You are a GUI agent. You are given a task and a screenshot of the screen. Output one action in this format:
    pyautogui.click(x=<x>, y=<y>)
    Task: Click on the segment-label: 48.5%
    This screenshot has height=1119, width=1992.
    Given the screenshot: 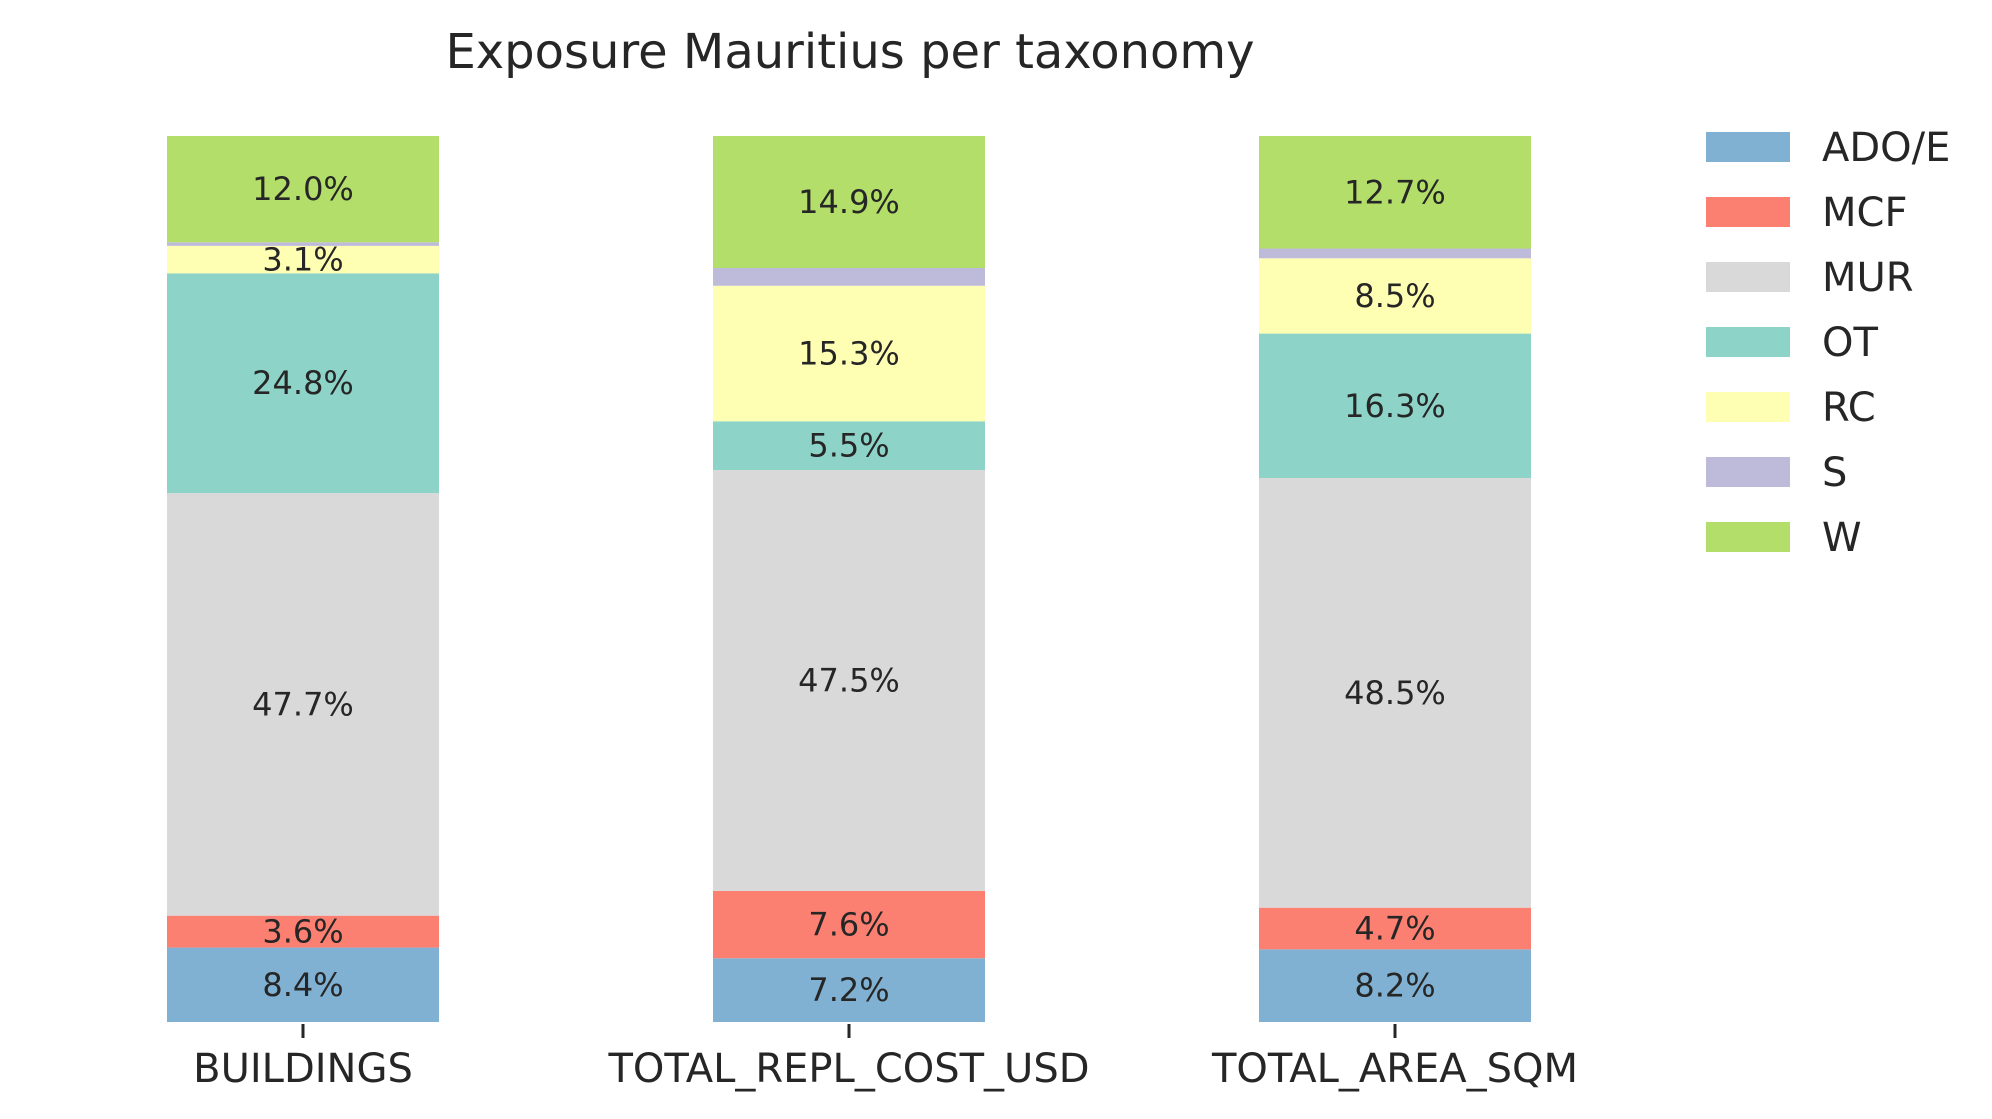 What is the action you would take?
    pyautogui.click(x=1395, y=693)
    